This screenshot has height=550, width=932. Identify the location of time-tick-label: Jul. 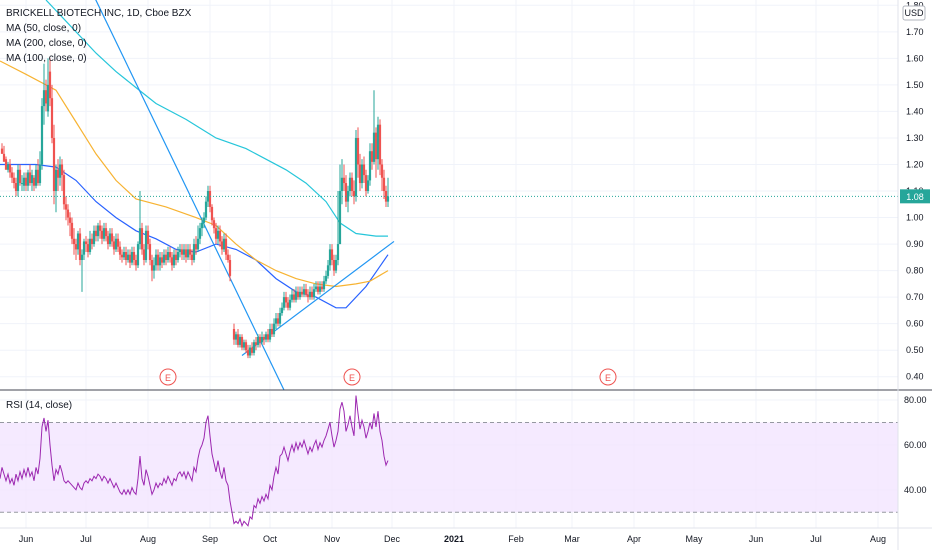
(816, 539).